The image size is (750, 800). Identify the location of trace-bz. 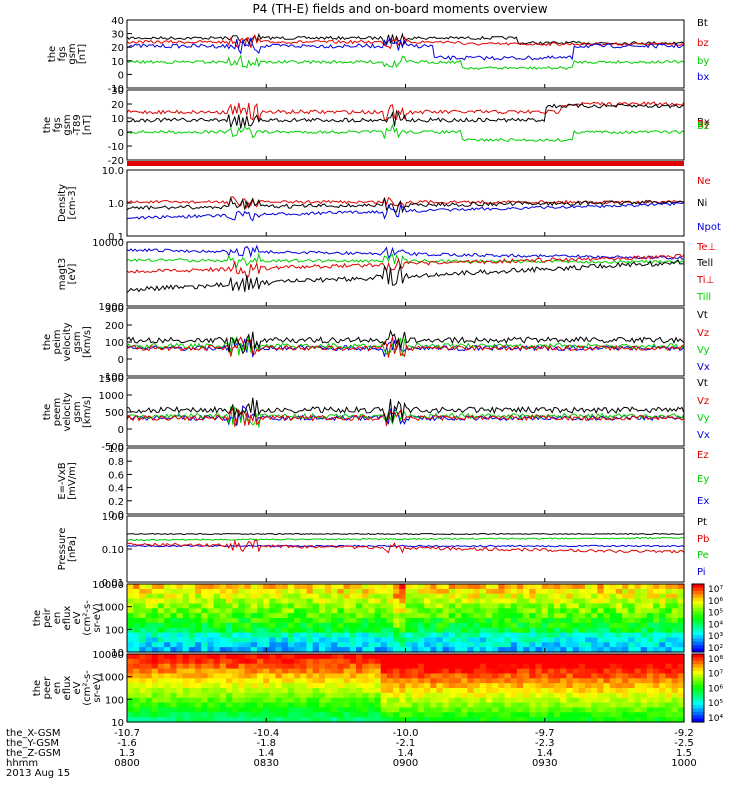
(405, 41).